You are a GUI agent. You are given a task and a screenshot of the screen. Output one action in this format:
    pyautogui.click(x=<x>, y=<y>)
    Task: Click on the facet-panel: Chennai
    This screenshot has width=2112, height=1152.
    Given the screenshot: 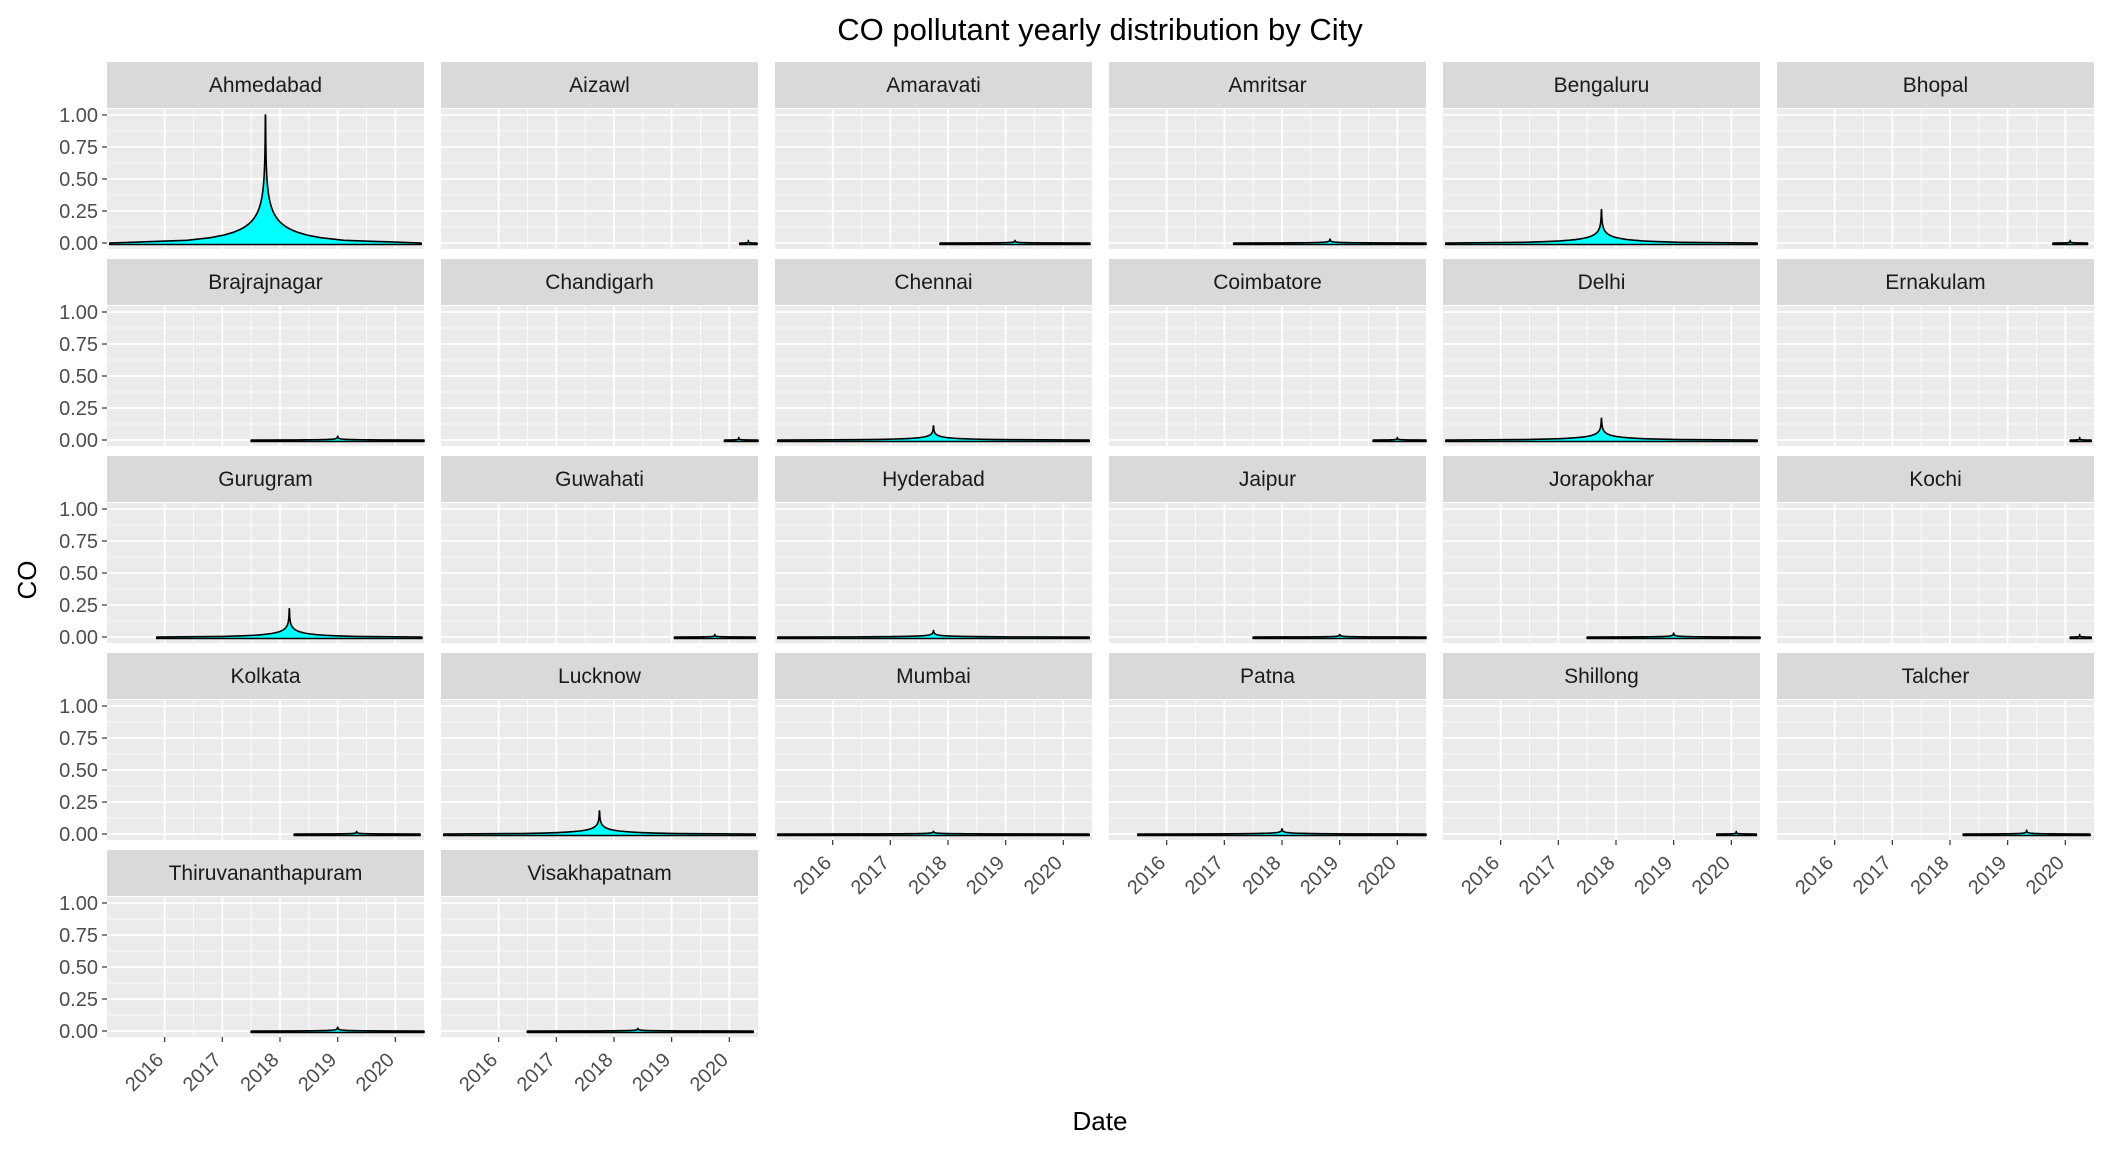 What is the action you would take?
    pyautogui.click(x=933, y=352)
    